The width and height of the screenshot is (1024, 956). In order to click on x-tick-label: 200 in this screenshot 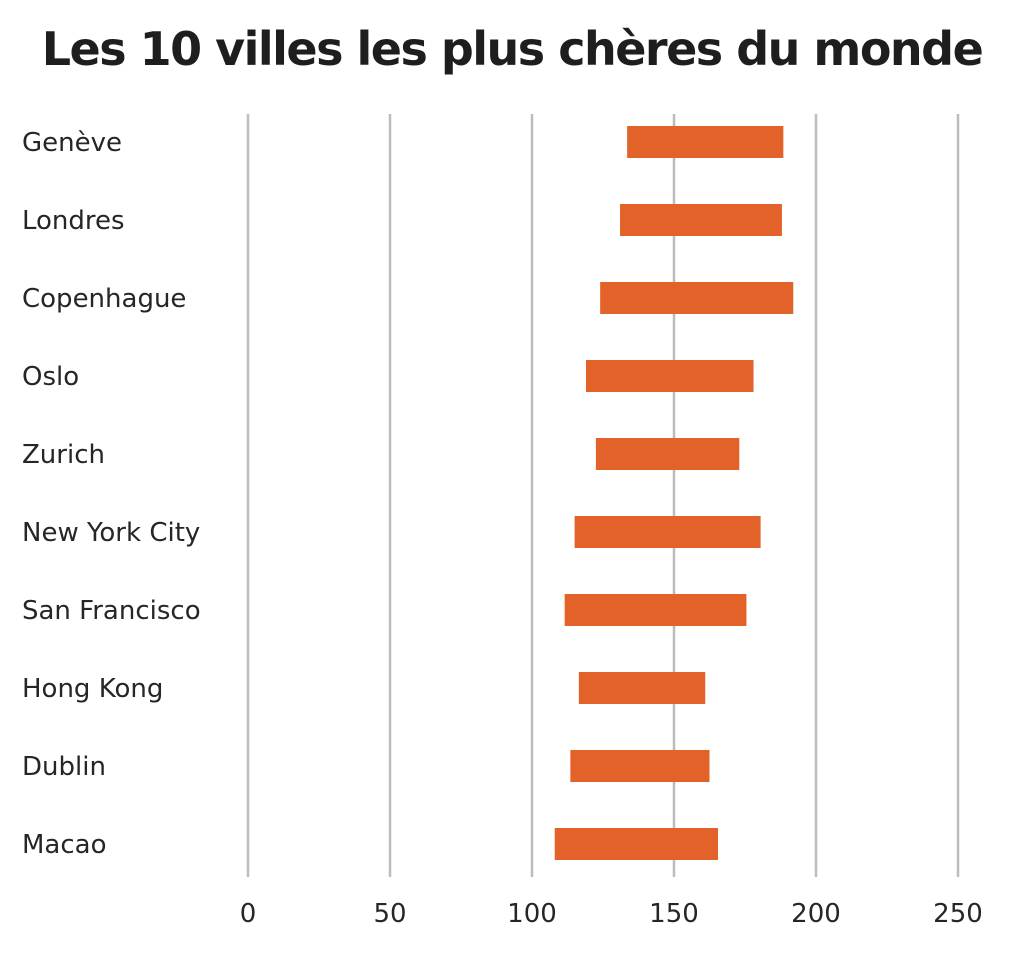, I will do `click(816, 914)`.